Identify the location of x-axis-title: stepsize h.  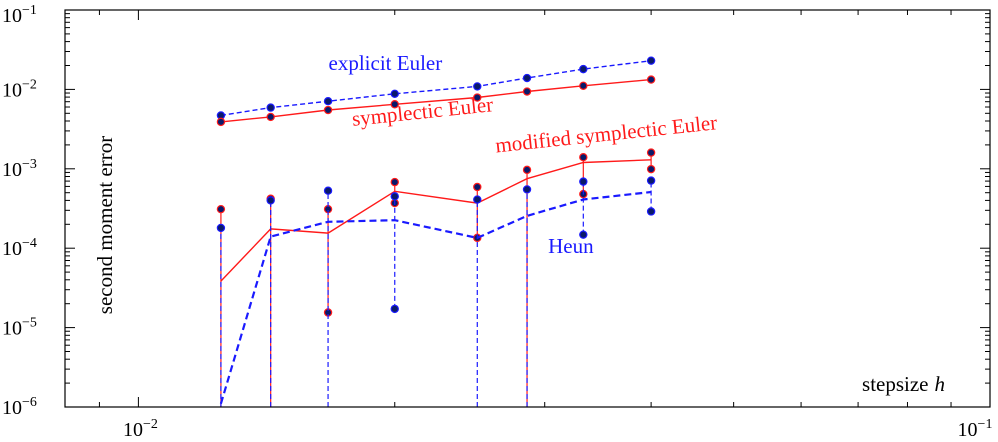
(903, 384).